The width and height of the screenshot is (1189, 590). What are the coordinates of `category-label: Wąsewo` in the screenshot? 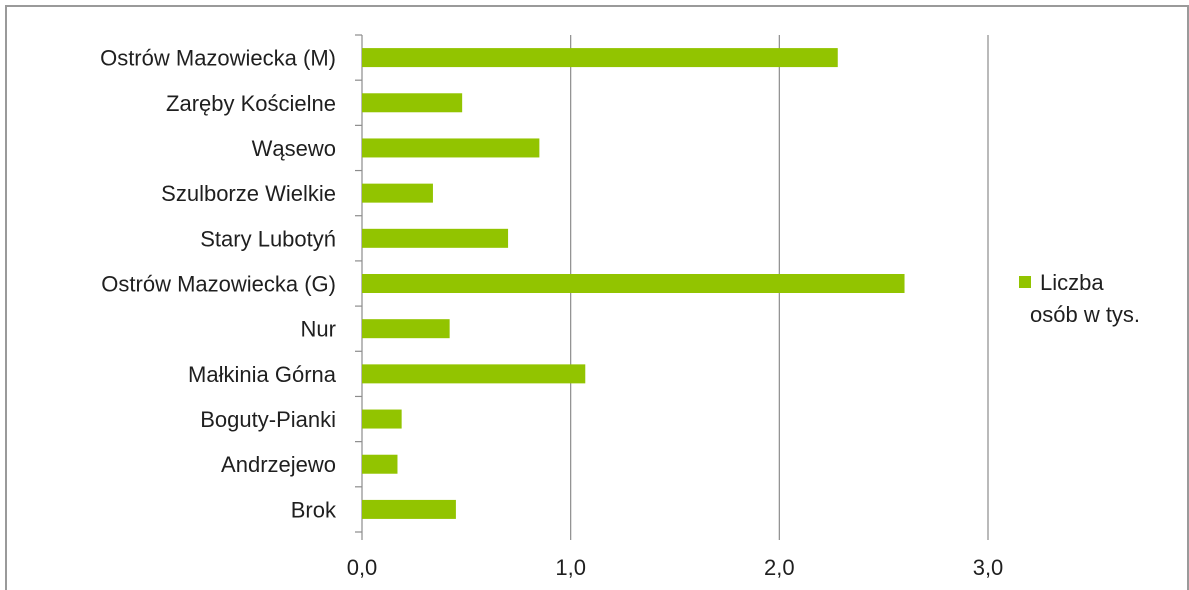 It's located at (294, 148).